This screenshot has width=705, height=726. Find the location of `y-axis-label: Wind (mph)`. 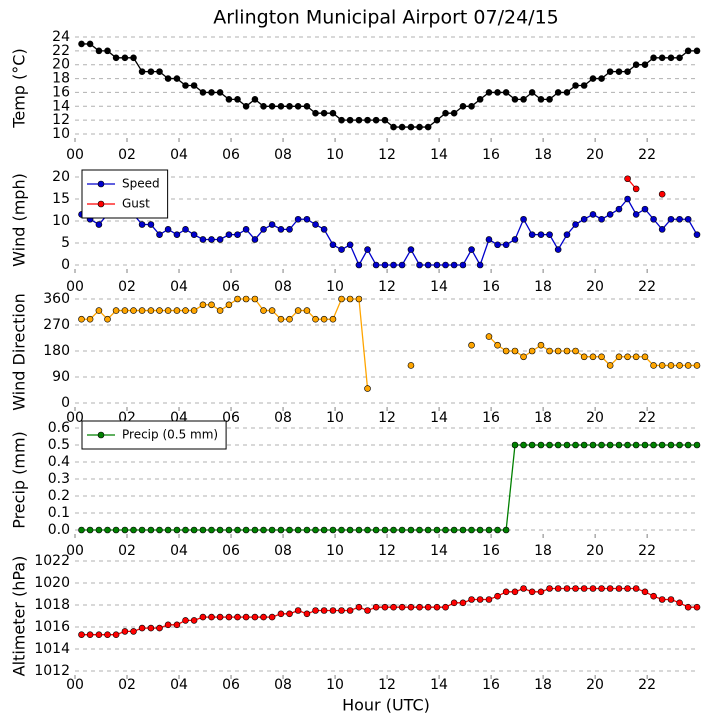

y-axis-label: Wind (mph) is located at coordinates (19, 220).